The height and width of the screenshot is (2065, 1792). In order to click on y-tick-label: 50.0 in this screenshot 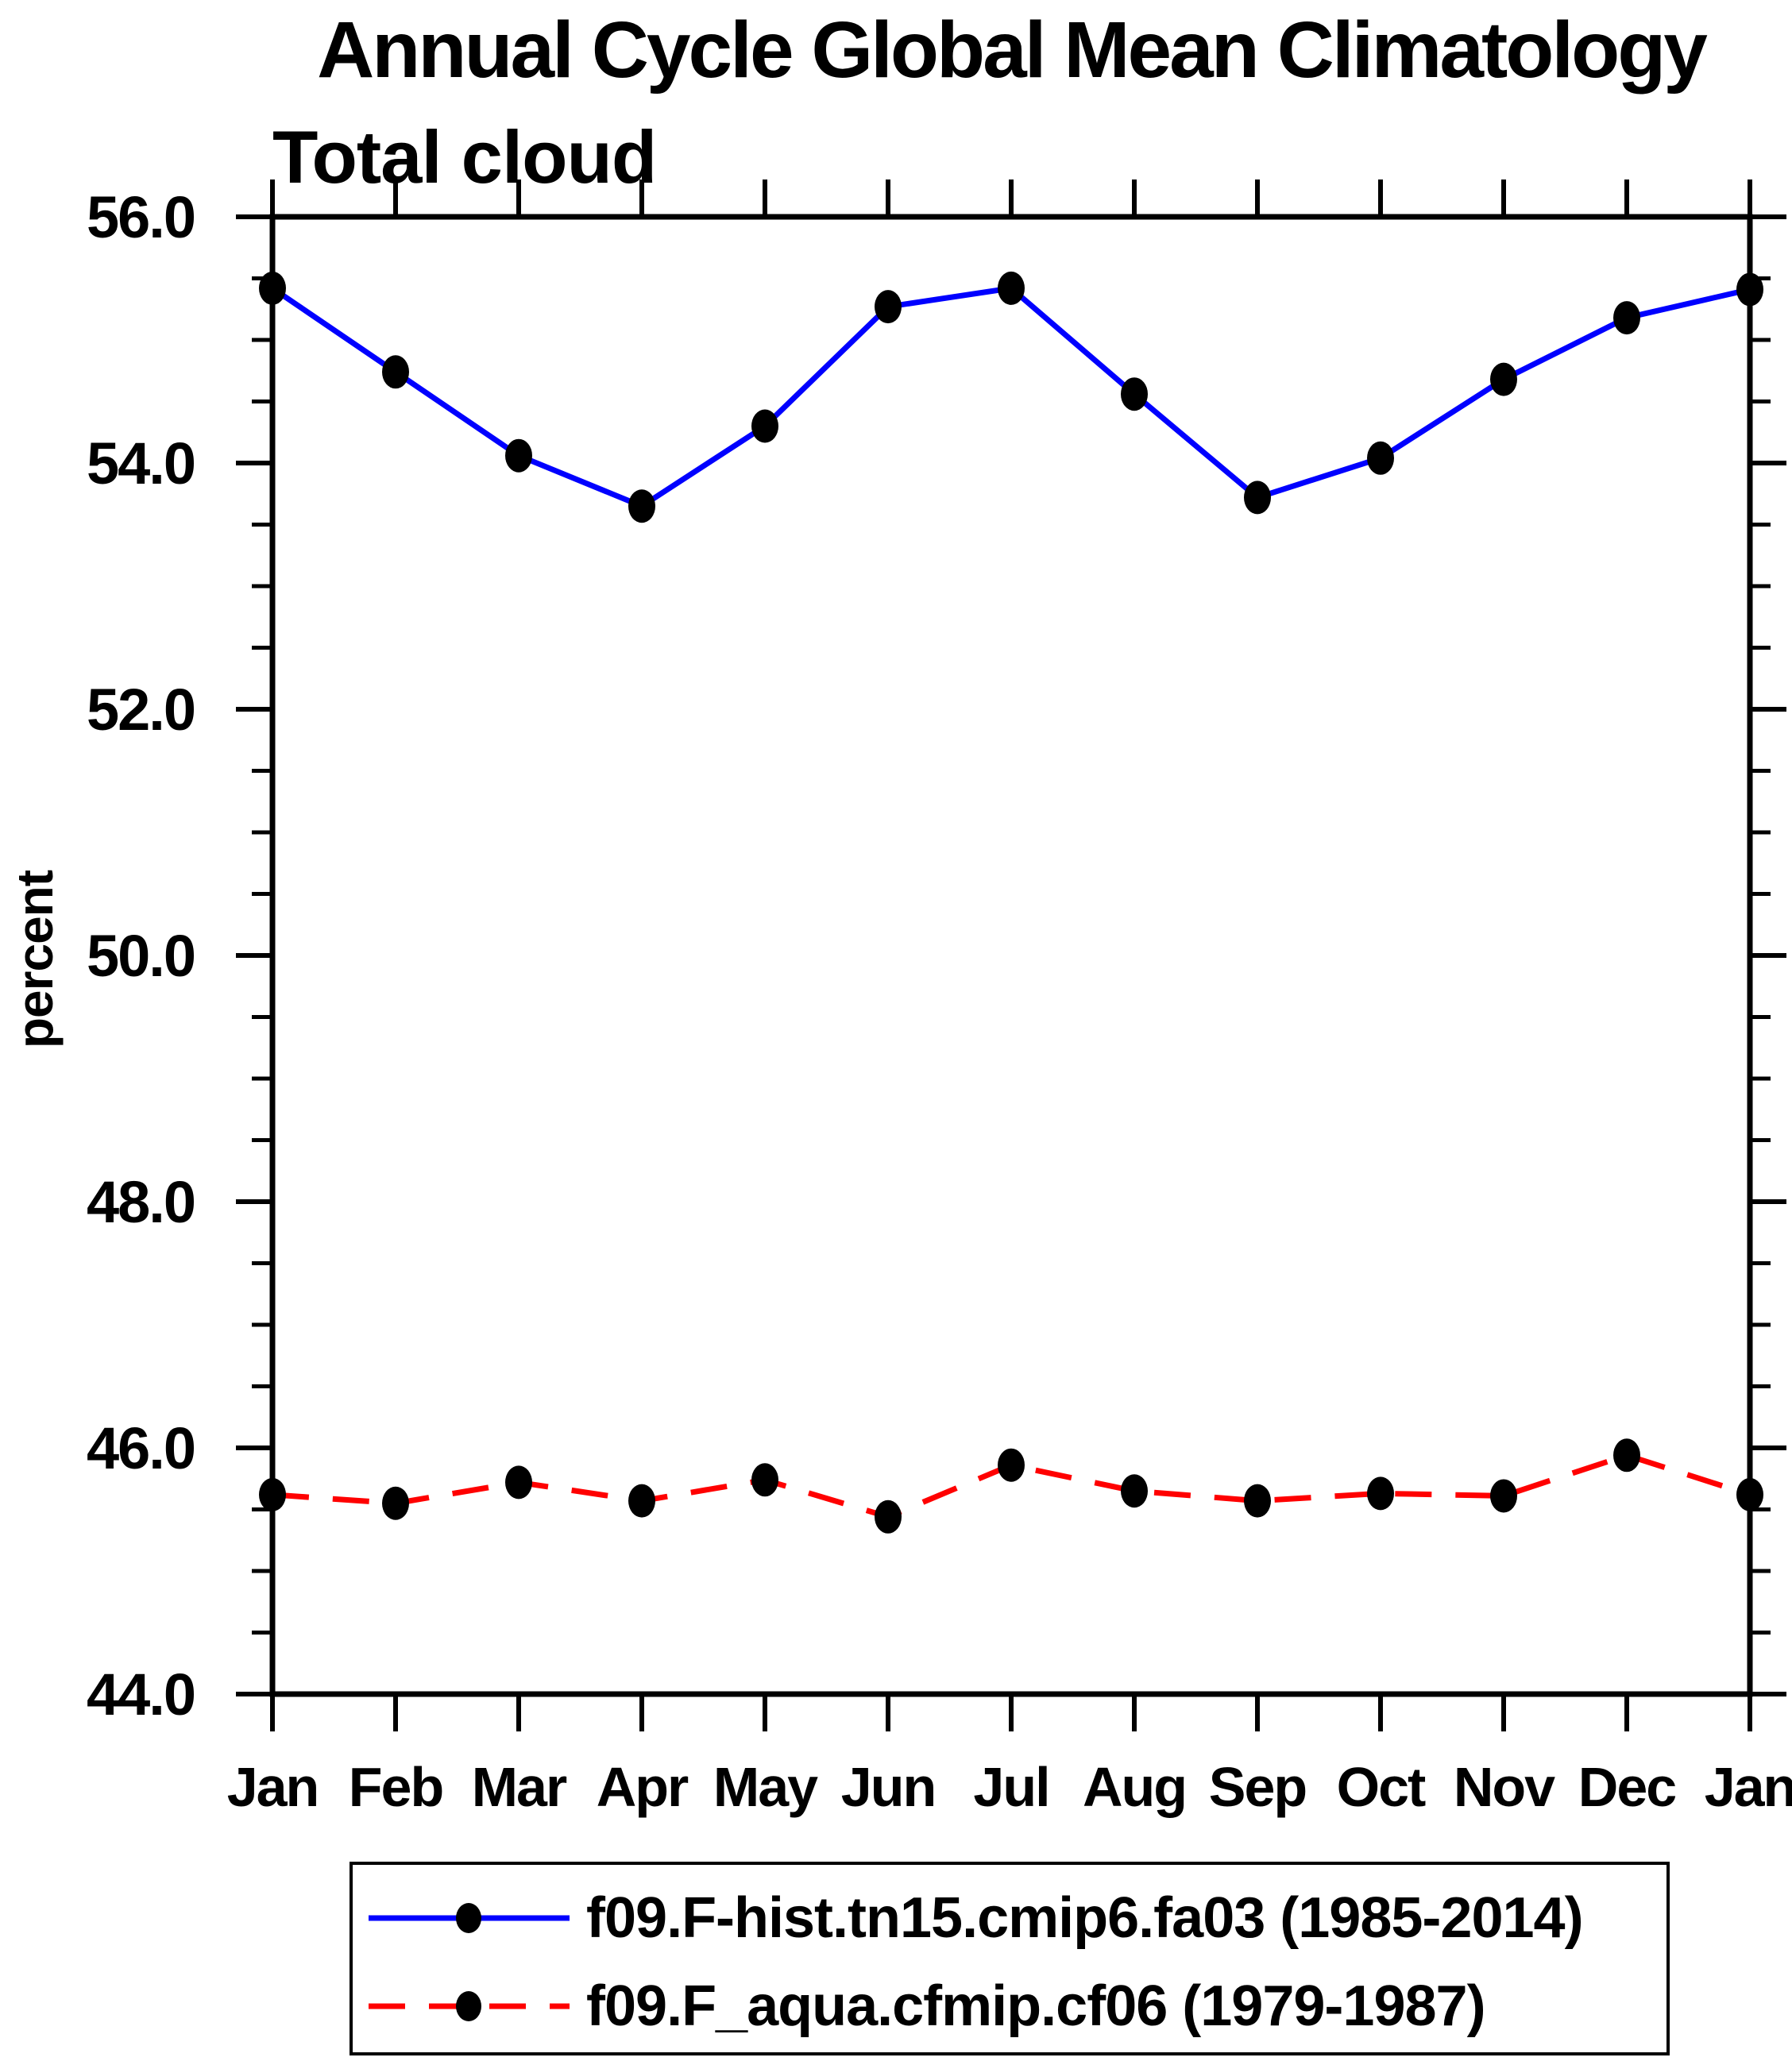, I will do `click(141, 956)`.